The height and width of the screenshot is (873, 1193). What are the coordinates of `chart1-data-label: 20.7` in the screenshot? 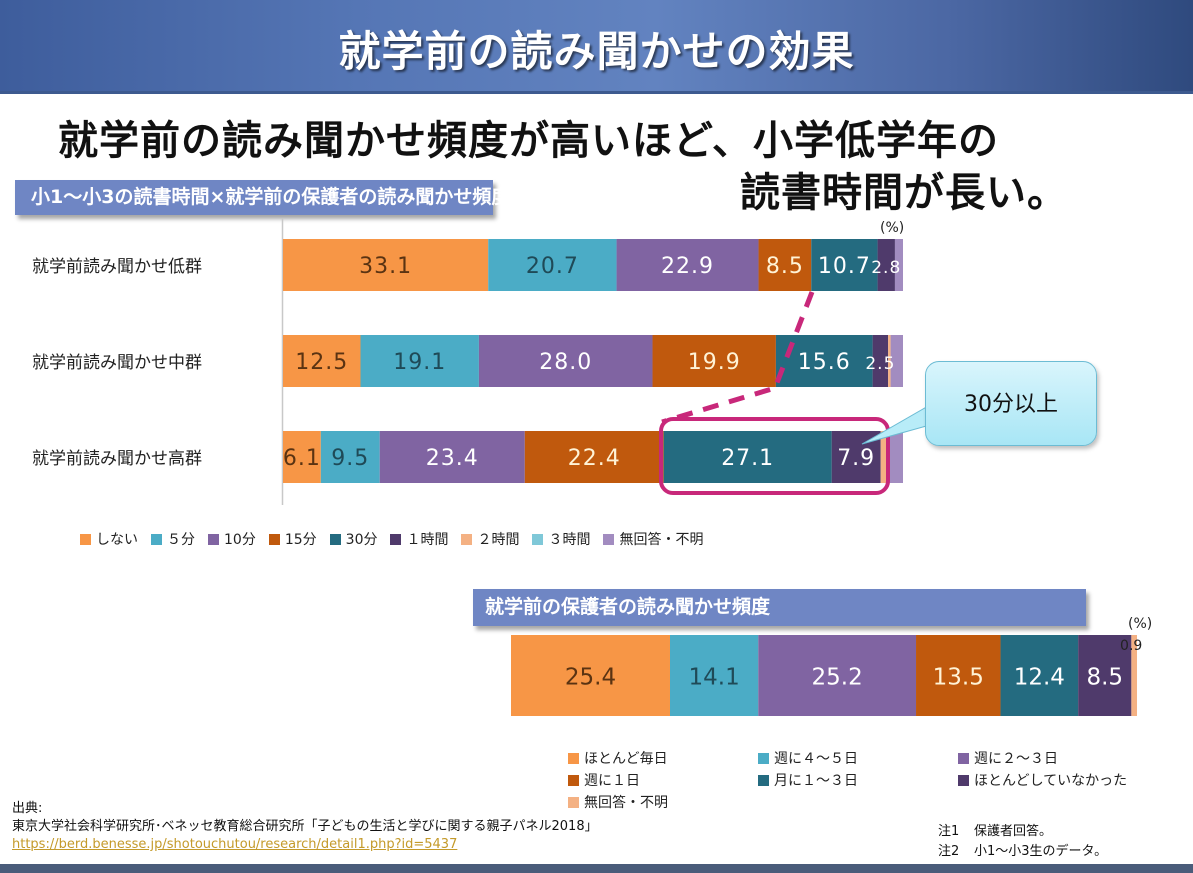 It's located at (552, 266).